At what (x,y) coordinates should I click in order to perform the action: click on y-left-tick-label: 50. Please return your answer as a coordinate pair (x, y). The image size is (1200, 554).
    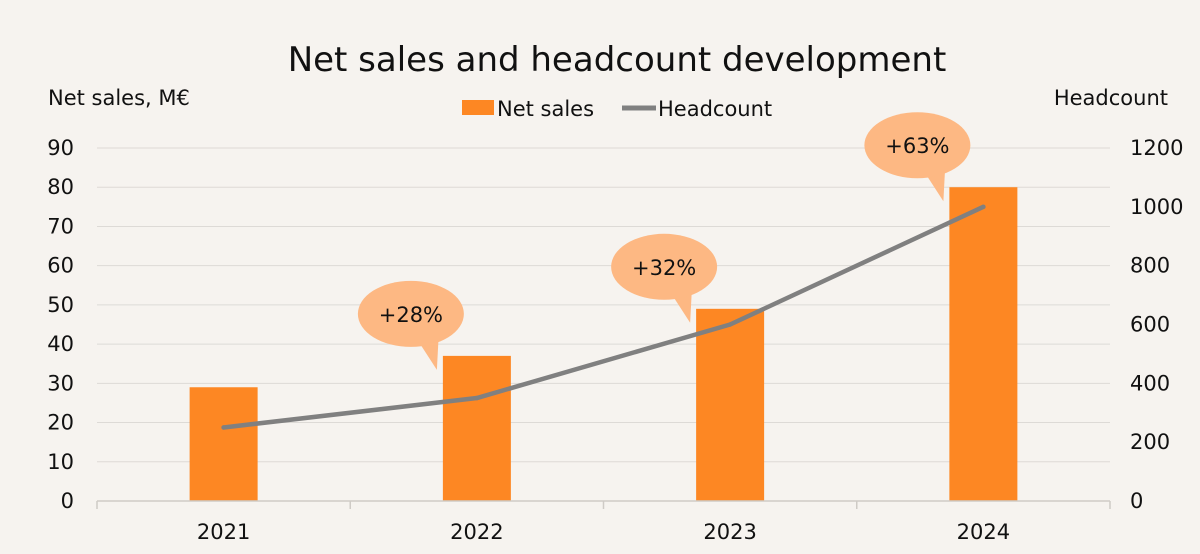
    Looking at the image, I should click on (60, 305).